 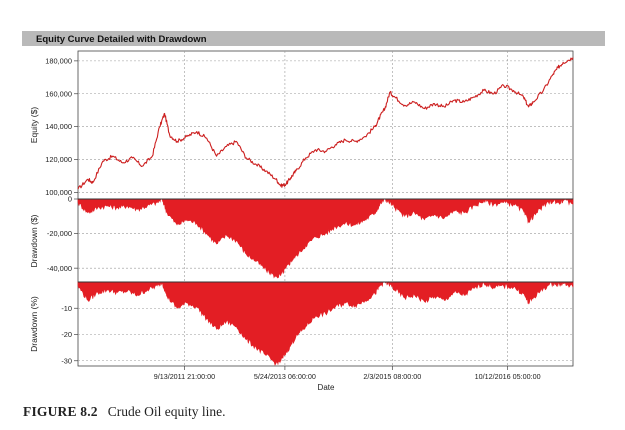 I want to click on figure-caption-label: FIGURE 8.2, so click(x=60, y=411).